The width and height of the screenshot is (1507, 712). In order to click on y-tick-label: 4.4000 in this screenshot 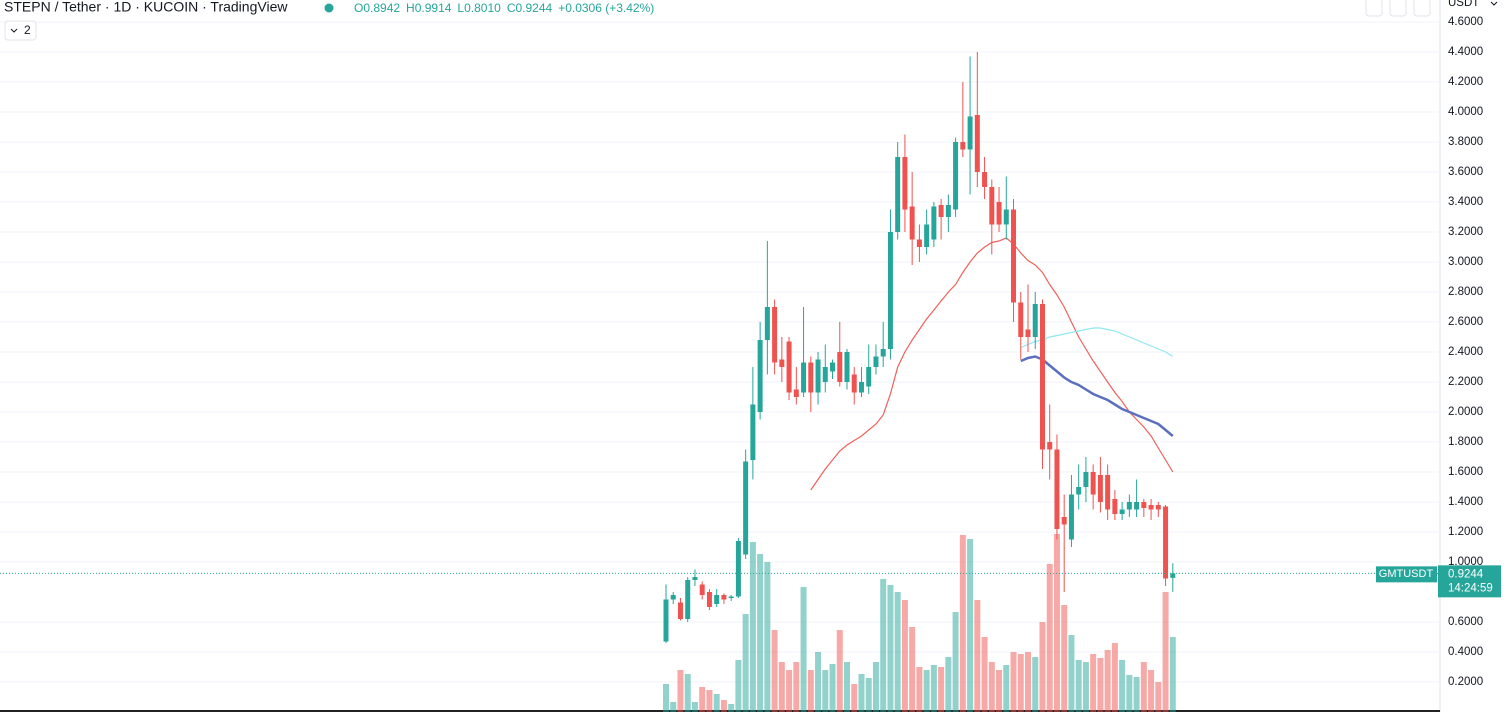, I will do `click(1465, 52)`.